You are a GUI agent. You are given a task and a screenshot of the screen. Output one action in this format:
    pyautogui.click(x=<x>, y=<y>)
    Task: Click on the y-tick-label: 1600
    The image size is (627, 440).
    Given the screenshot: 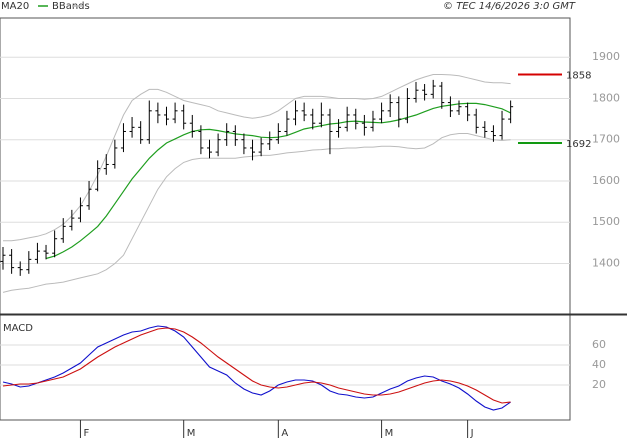 What is the action you would take?
    pyautogui.click(x=606, y=180)
    